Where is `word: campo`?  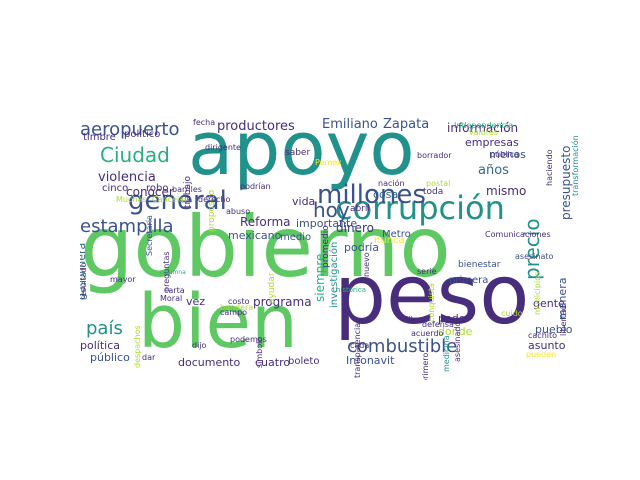 word: campo is located at coordinates (234, 312).